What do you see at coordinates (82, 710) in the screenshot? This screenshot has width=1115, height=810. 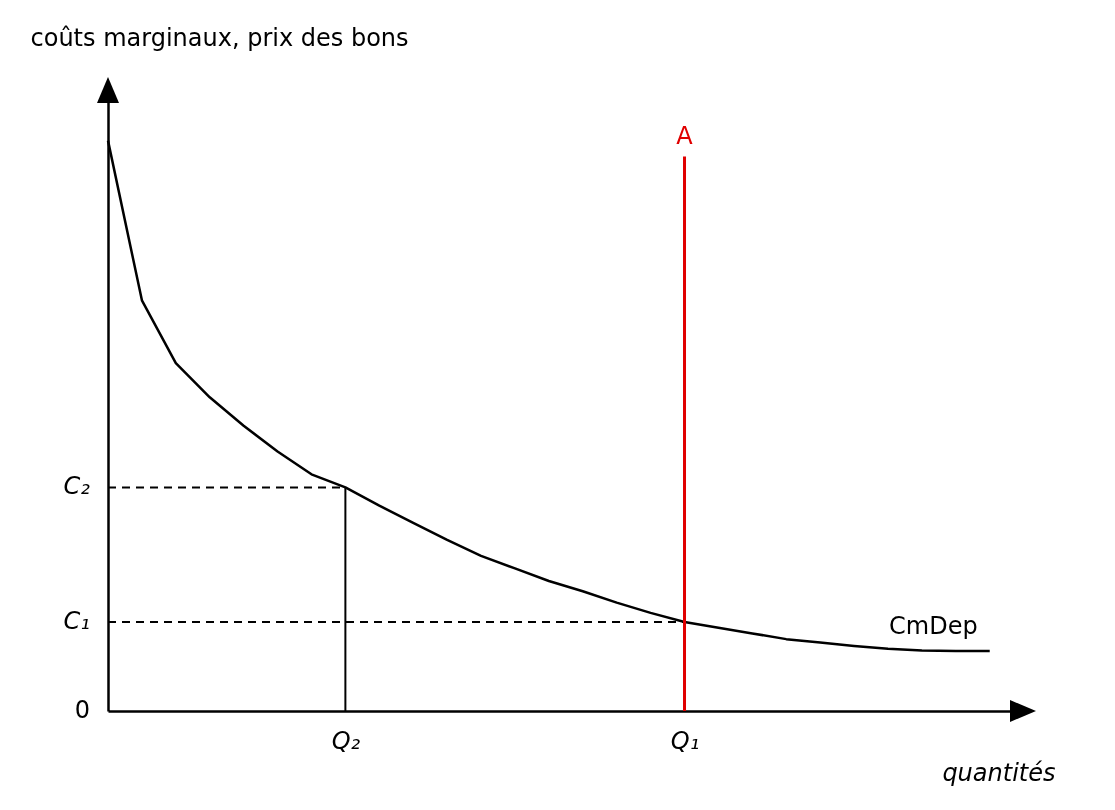 I see `text: 0` at bounding box center [82, 710].